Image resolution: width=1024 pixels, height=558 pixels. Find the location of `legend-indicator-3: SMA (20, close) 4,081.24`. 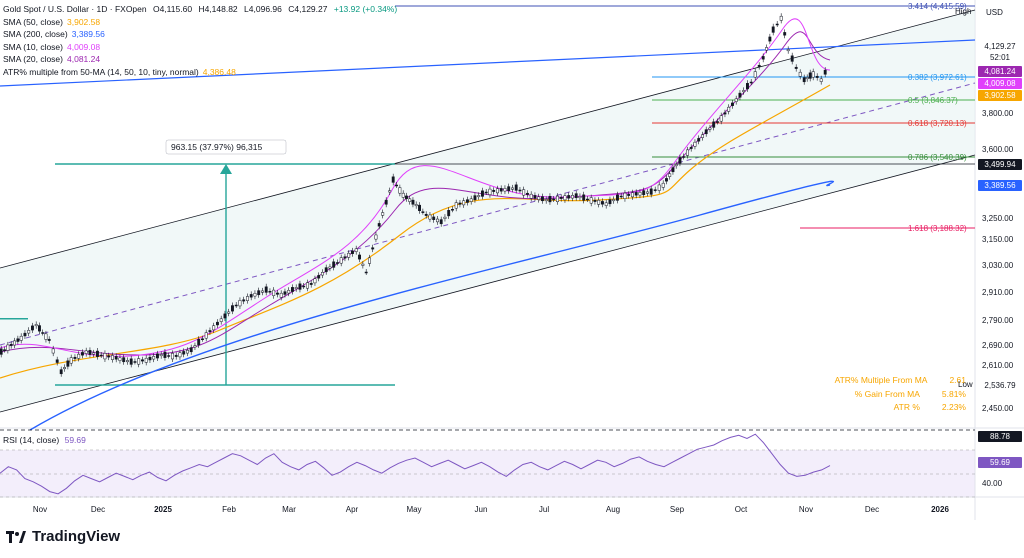

legend-indicator-3: SMA (20, close) 4,081.24 is located at coordinates (200, 59).